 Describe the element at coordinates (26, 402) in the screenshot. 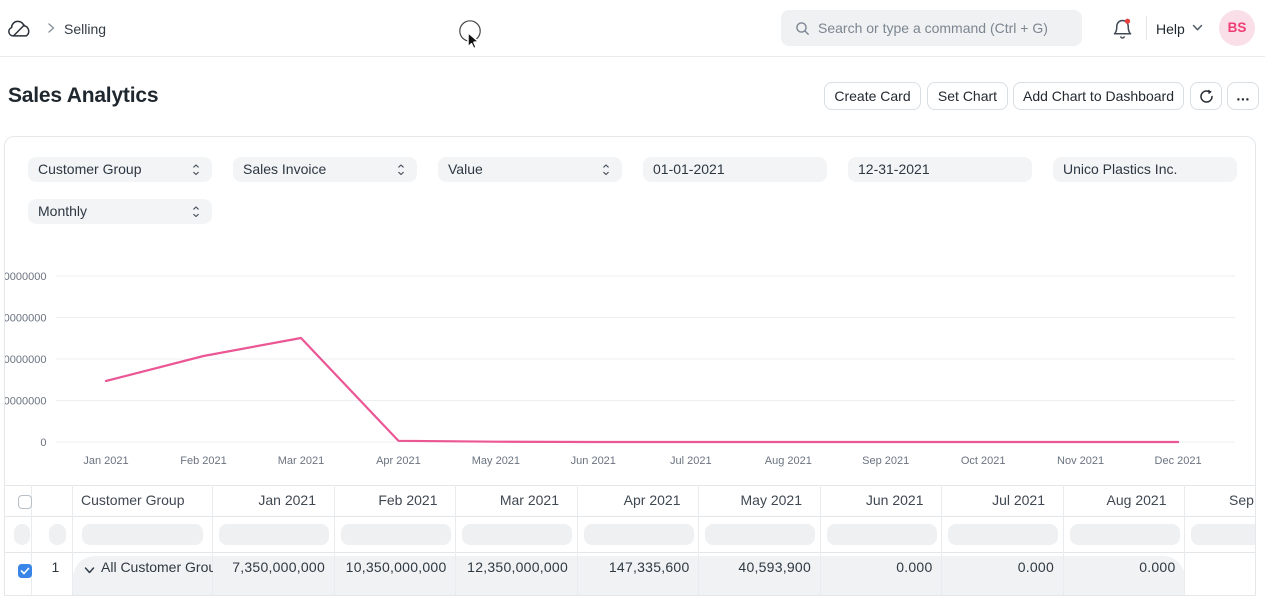

I see `svg-text: 5000000000` at that location.